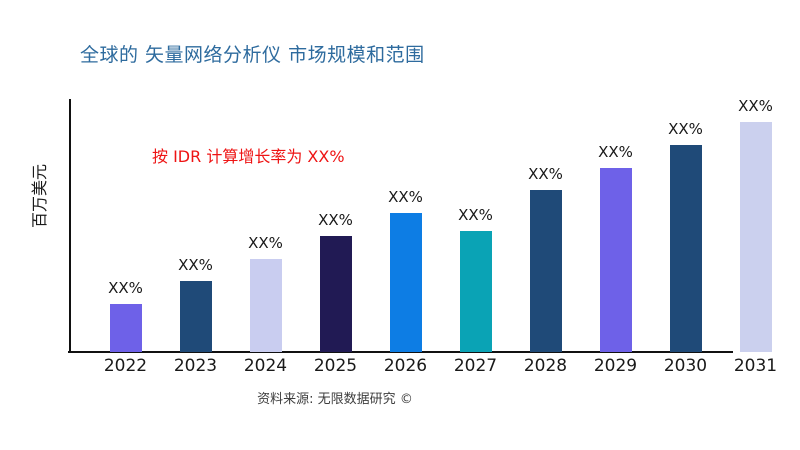  I want to click on bar-value-label-2030: XX%, so click(685, 129).